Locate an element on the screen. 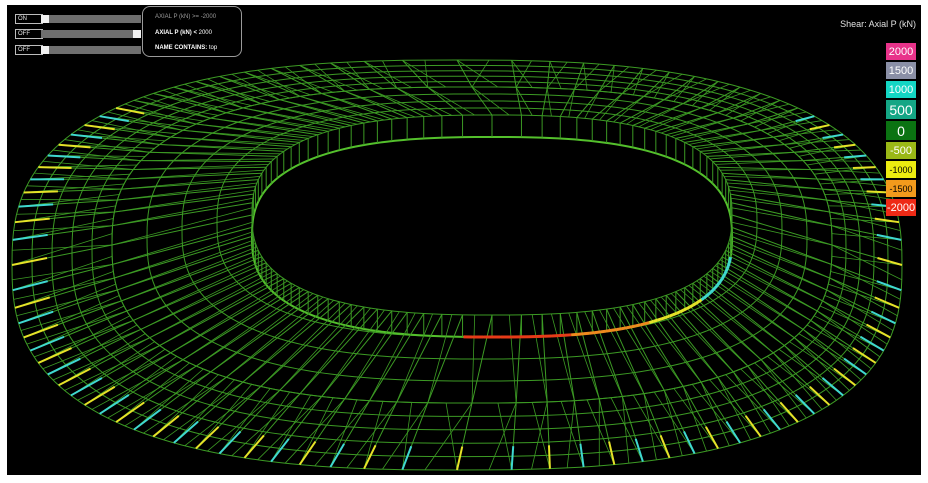  filter-toggle-axial-max: OFF is located at coordinates (29, 34).